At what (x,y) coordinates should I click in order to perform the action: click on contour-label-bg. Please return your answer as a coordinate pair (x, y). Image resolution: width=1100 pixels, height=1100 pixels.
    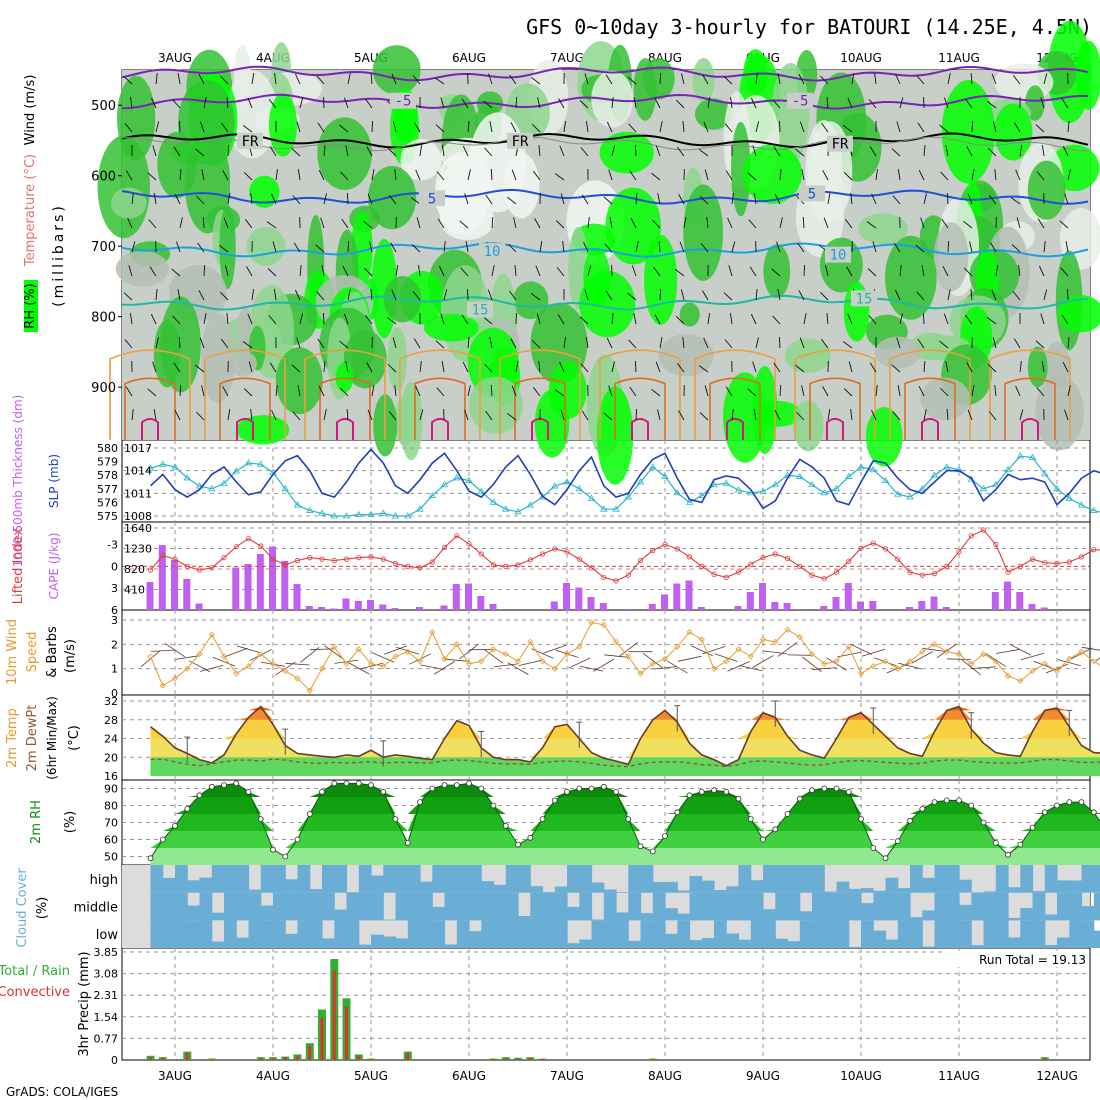
    Looking at the image, I should click on (492, 251).